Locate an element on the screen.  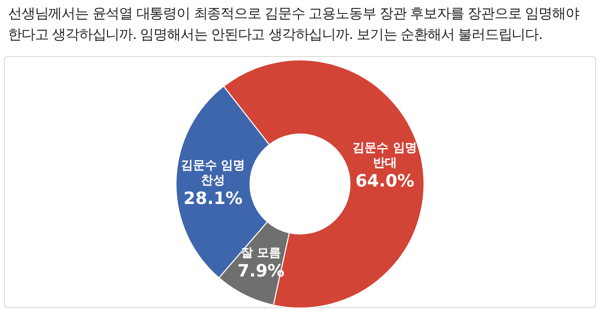
chart-title: 선생님께서는 윤석열 대통령이 최종적으로 김문수 고용노동부 장관 후보자를 장관으로 임명해야 한다고 생각하십니까. 임명해서는 안된다고 생각하십니까. 보기는 순환해서 불러드립니다. is located at coordinates (294, 25).